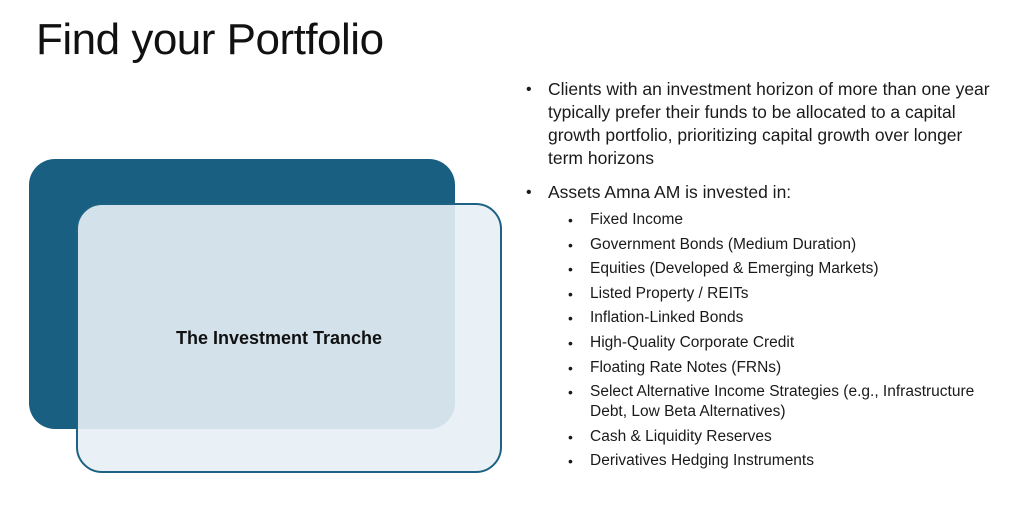 This screenshot has height=518, width=1018. I want to click on asset-item: • Listed Property / REITs, so click(771, 294).